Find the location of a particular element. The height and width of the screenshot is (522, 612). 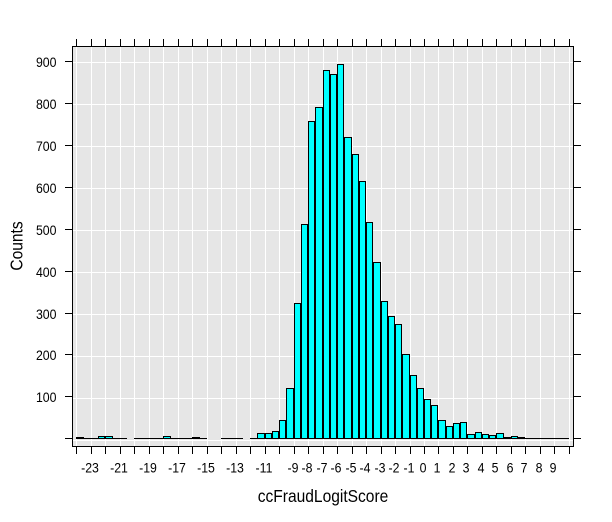

svg-text: -21 is located at coordinates (119, 468).